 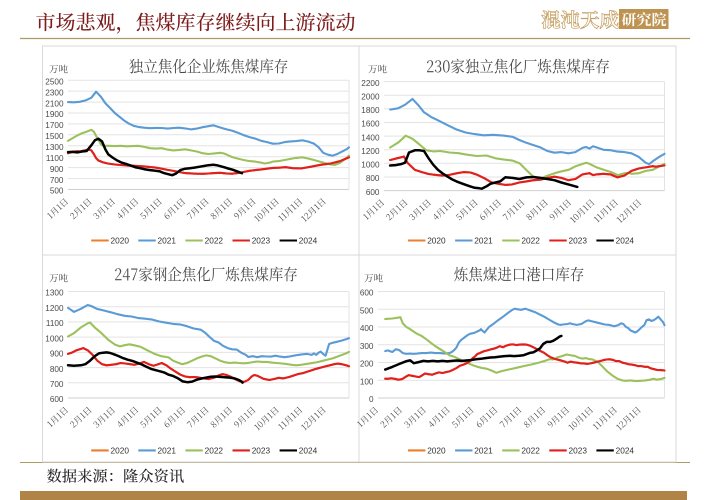 What do you see at coordinates (54, 81) in the screenshot?
I see `svg-text: 2500` at bounding box center [54, 81].